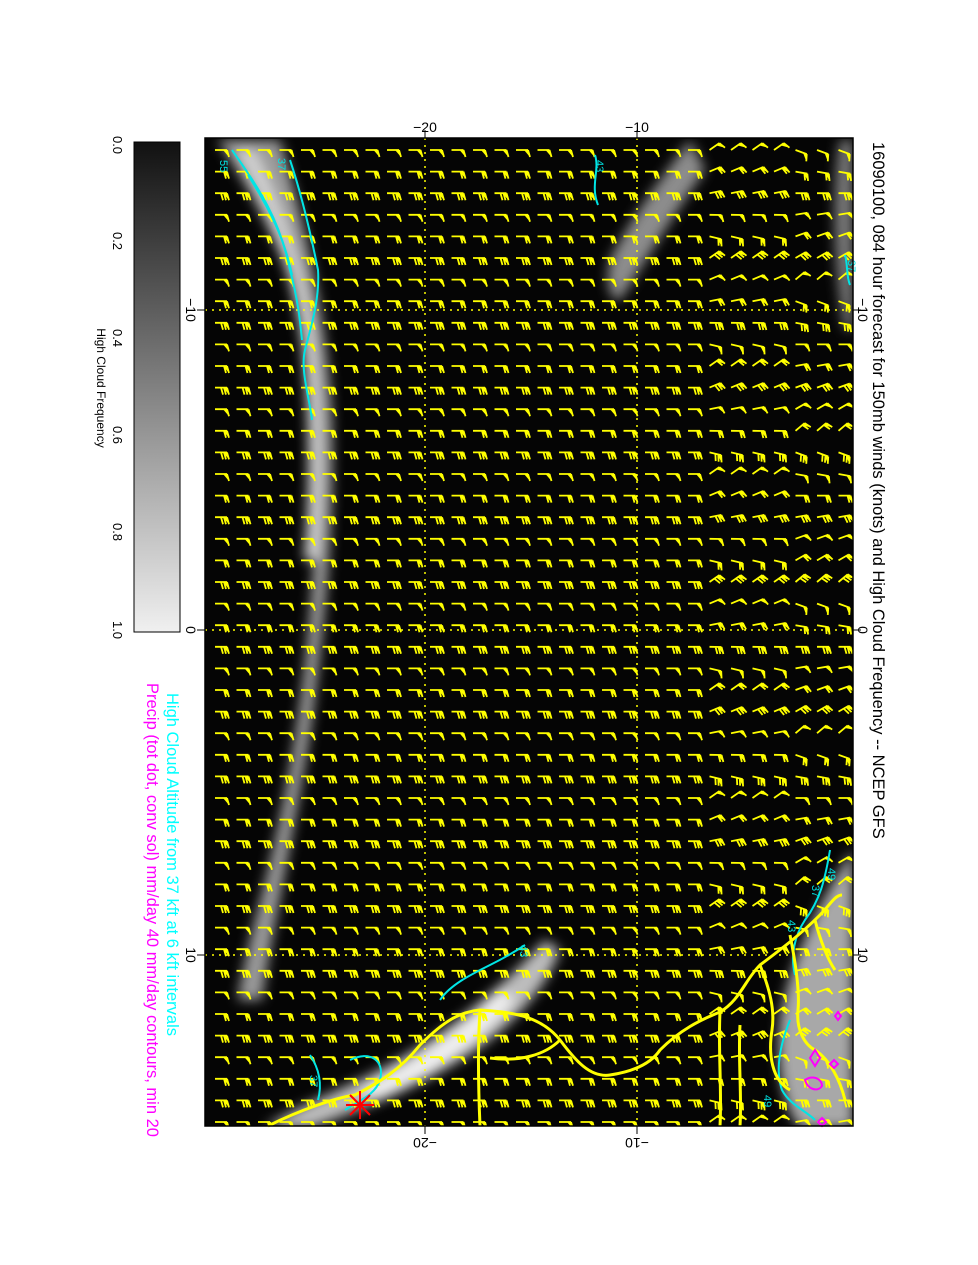 This screenshot has height=1265, width=978. Describe the element at coordinates (637, 127) in the screenshot. I see `axis-tick-top: −10` at that location.